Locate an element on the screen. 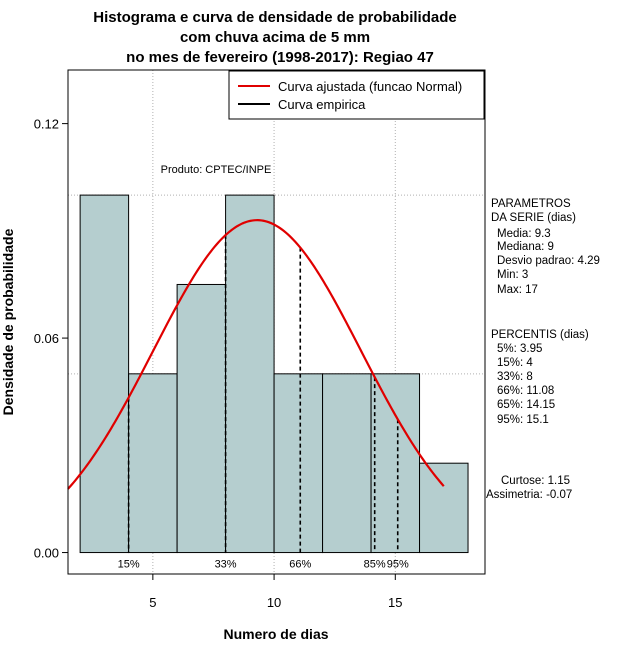 Image resolution: width=640 pixels, height=660 pixels. param-desvio: Desvio padrao: 4.29 is located at coordinates (548, 261).